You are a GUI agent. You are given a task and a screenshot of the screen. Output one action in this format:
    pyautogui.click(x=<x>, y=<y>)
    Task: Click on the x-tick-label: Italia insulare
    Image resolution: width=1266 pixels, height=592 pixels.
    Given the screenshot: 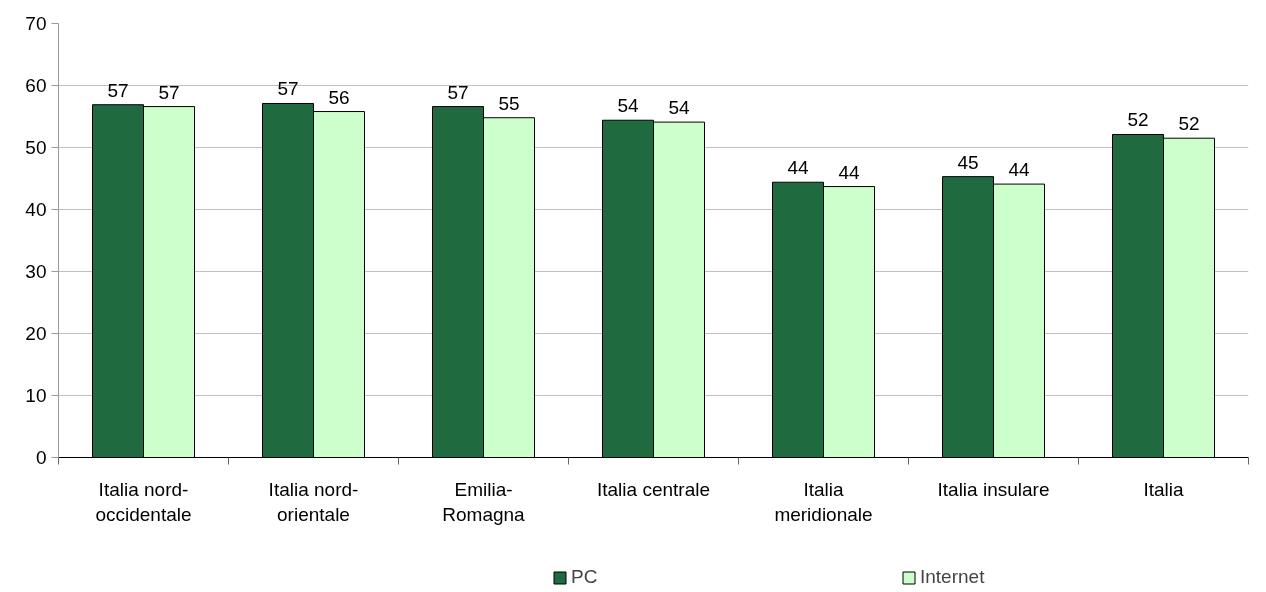 What is the action you would take?
    pyautogui.click(x=993, y=489)
    